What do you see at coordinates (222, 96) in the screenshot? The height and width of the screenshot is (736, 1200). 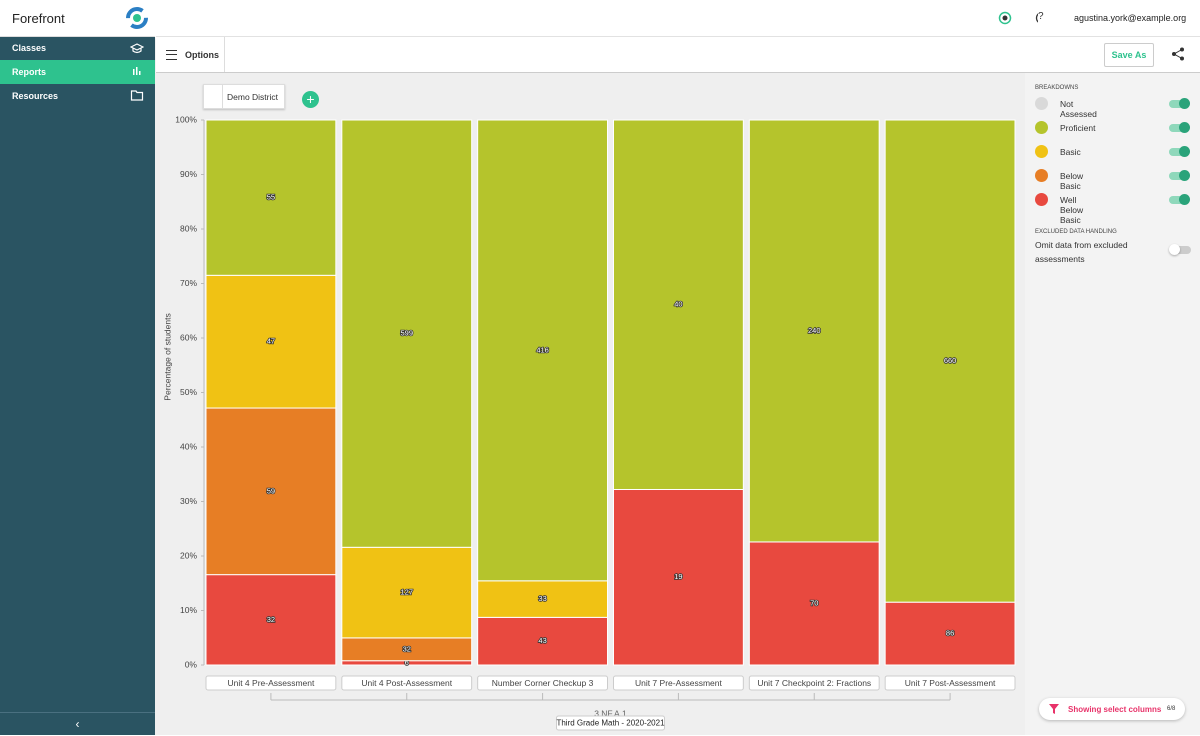 I see `chip-divider` at bounding box center [222, 96].